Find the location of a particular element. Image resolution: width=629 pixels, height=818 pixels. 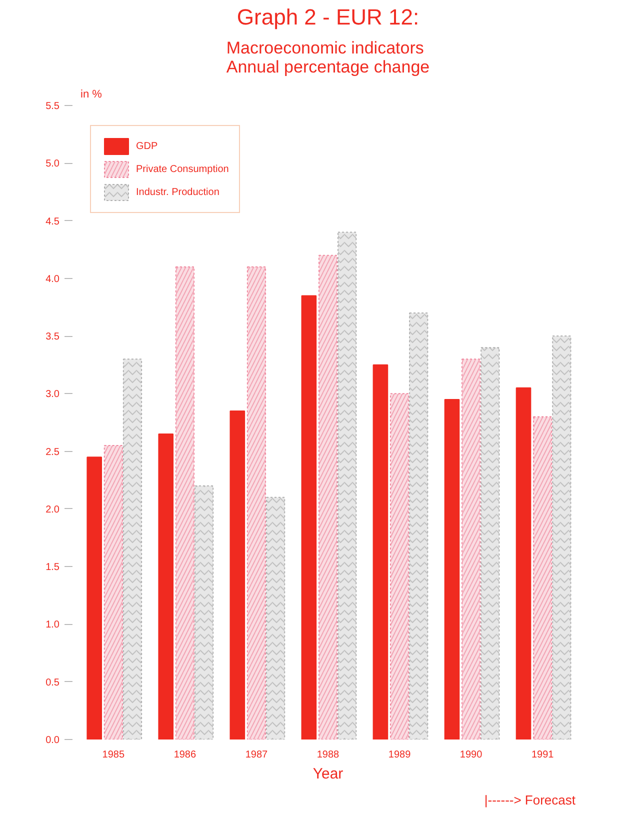

y-tick-label: 4.5 is located at coordinates (53, 222).